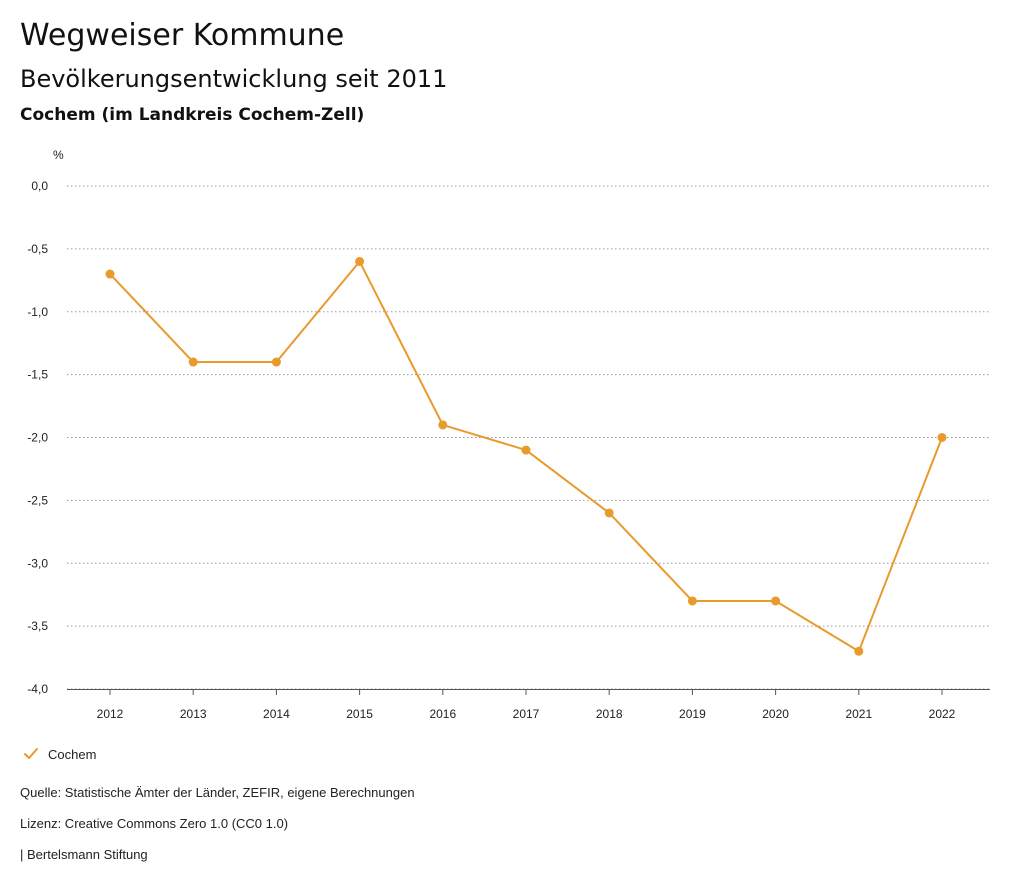 The height and width of the screenshot is (888, 1024). What do you see at coordinates (692, 714) in the screenshot?
I see `x-tick-label: 2019` at bounding box center [692, 714].